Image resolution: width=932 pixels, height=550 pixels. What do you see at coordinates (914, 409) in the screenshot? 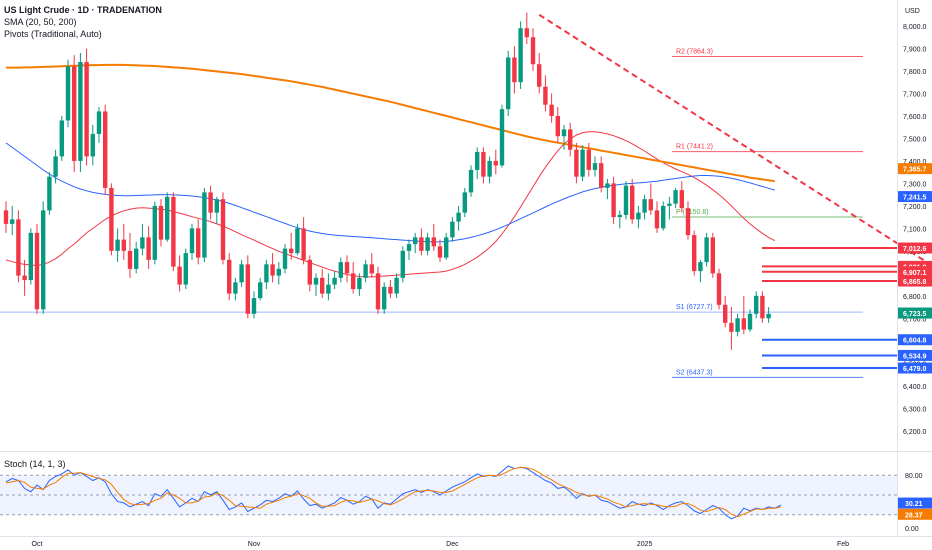
I see `price-tick-label: 6,300.0` at bounding box center [914, 409].